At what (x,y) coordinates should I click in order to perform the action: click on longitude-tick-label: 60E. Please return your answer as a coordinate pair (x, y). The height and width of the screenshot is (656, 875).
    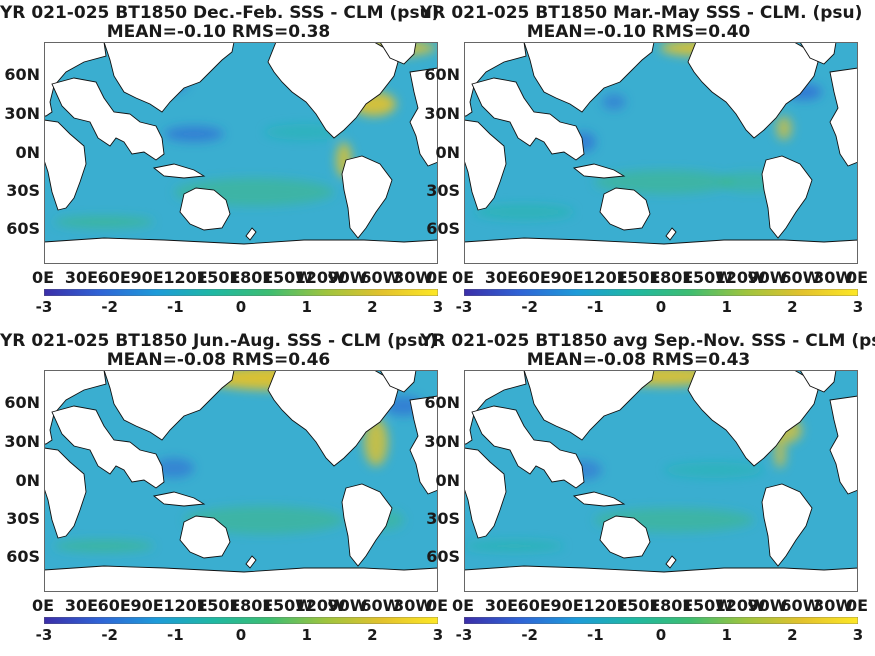
    Looking at the image, I should click on (534, 277).